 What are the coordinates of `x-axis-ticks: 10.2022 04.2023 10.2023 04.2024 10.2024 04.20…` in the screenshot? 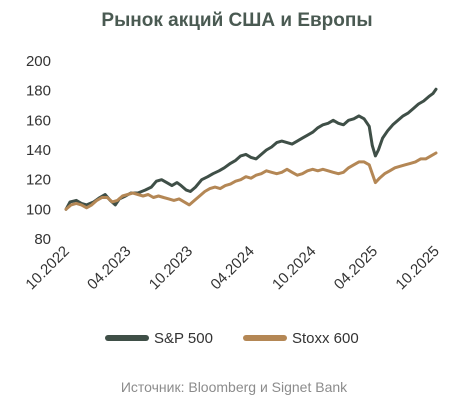 It's located at (232, 268).